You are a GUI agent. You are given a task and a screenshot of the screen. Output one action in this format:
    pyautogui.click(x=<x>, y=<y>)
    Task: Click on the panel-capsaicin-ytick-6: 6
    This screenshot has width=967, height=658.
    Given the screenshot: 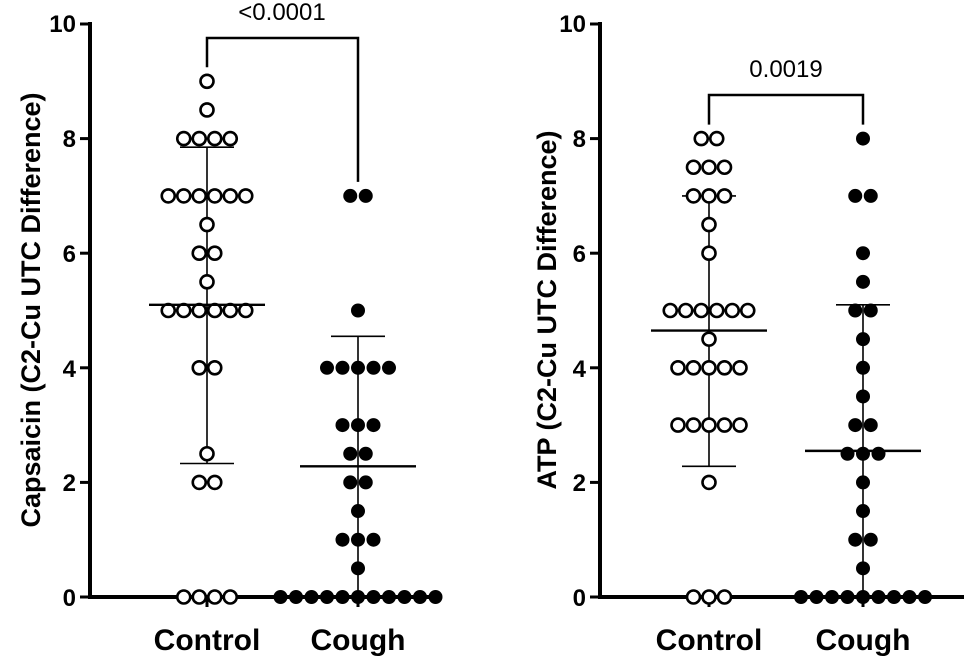 What is the action you would take?
    pyautogui.click(x=69, y=254)
    